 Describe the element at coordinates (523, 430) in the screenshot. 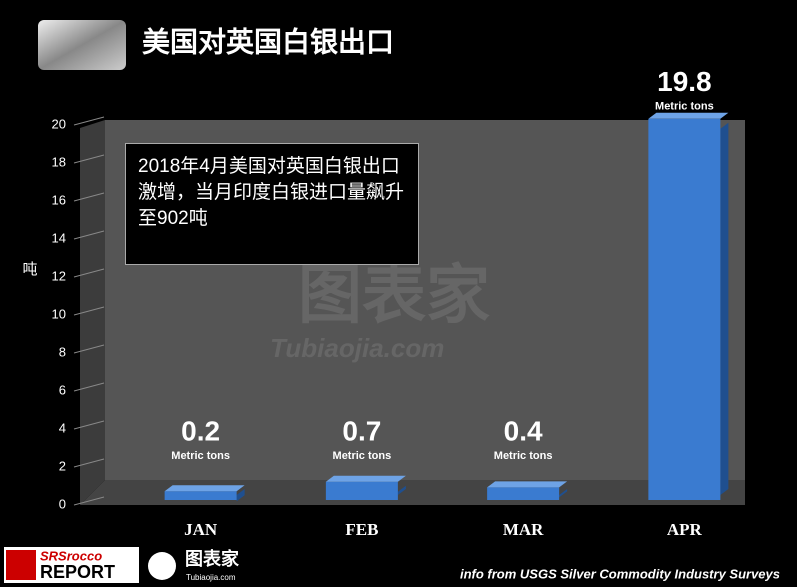

I see `value-label: 0.4` at that location.